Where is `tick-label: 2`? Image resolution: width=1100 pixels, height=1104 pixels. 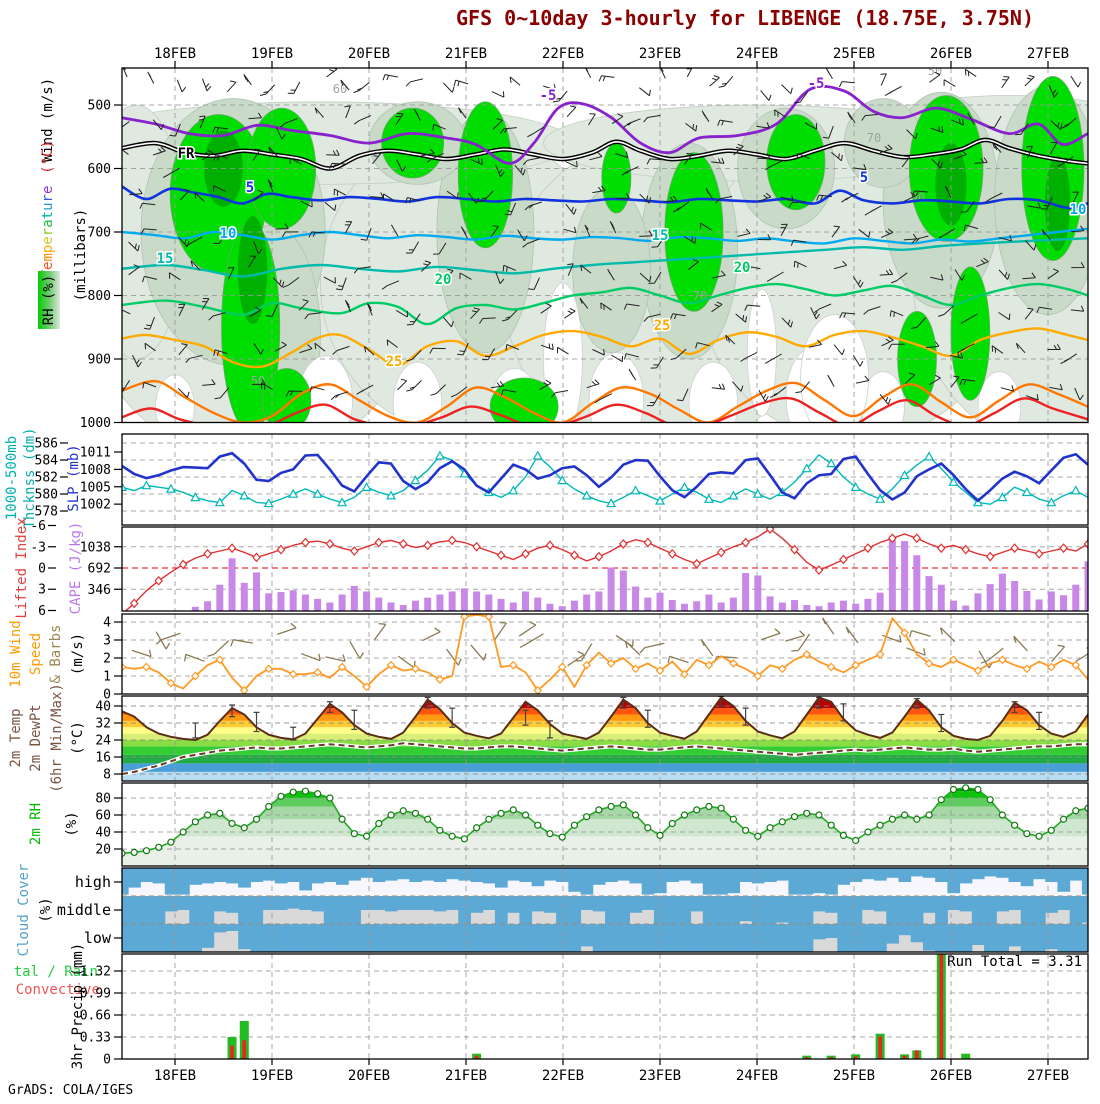 tick-label: 2 is located at coordinates (107, 659).